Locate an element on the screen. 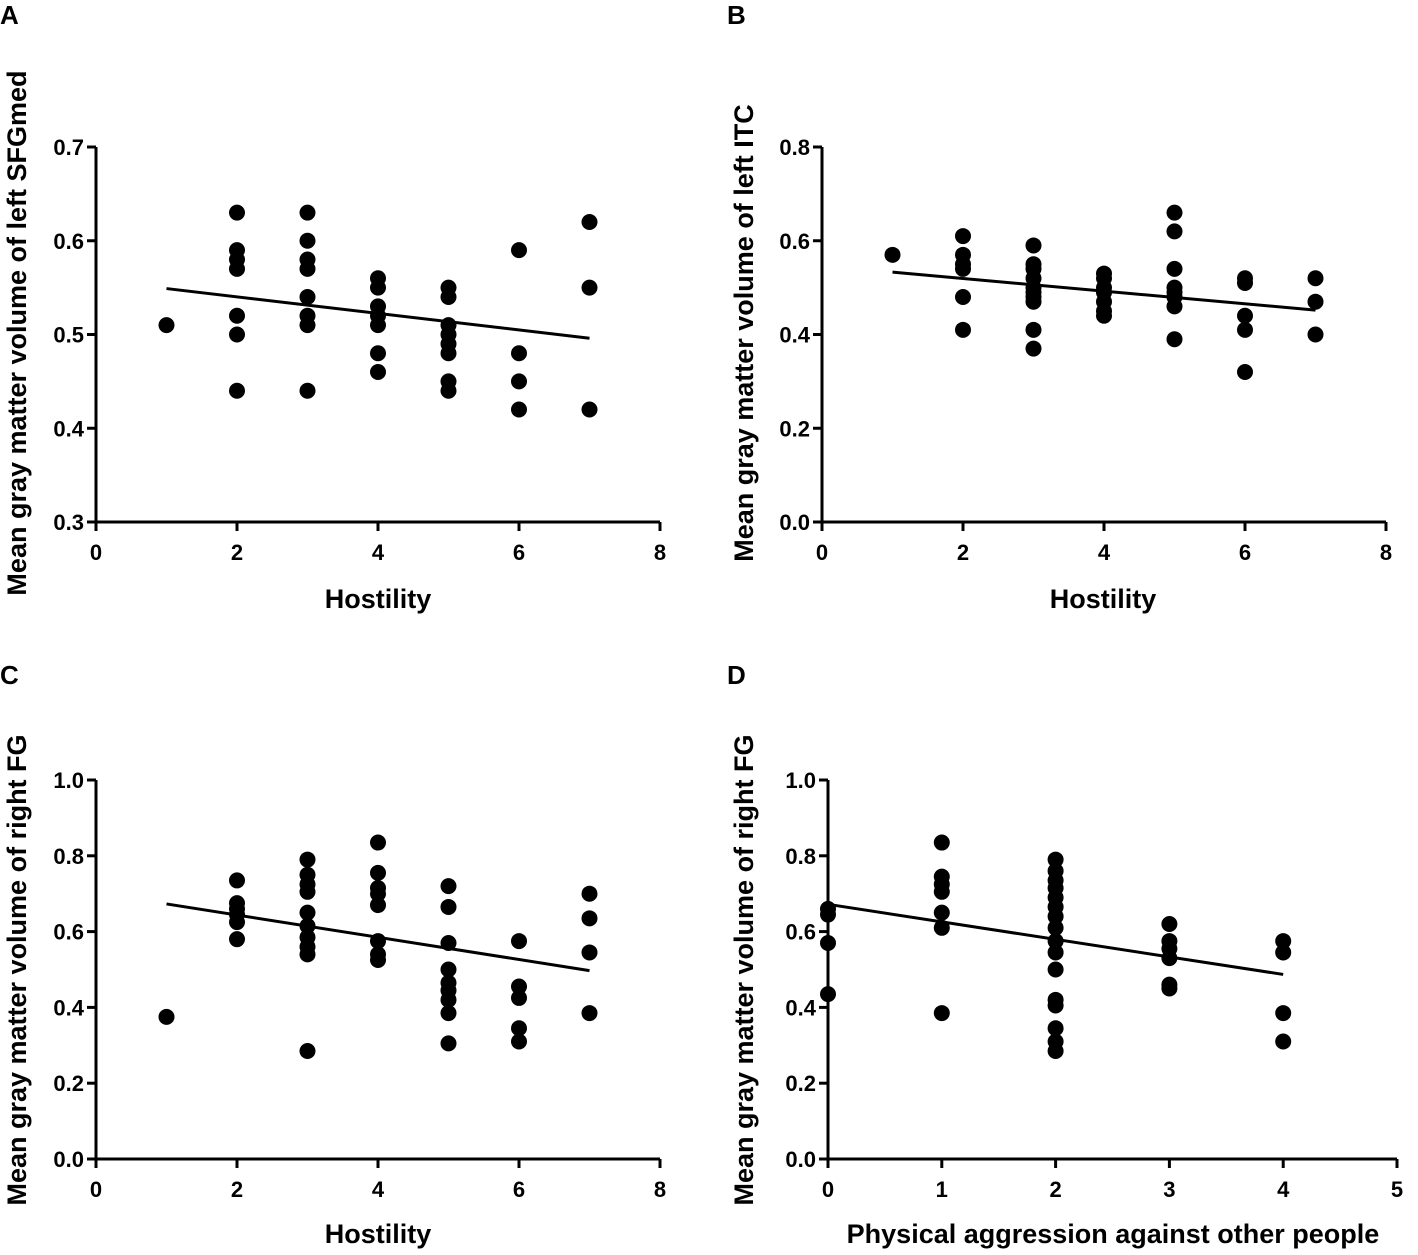 The height and width of the screenshot is (1255, 1418). panel-letter-c: C is located at coordinates (9, 675).